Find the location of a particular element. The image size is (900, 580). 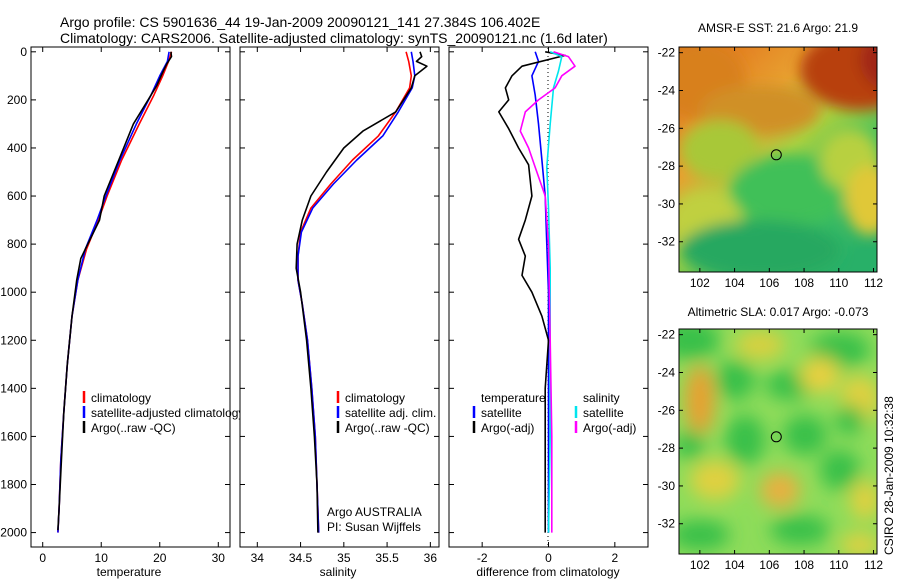

x-tick-label: -2 is located at coordinates (482, 558).